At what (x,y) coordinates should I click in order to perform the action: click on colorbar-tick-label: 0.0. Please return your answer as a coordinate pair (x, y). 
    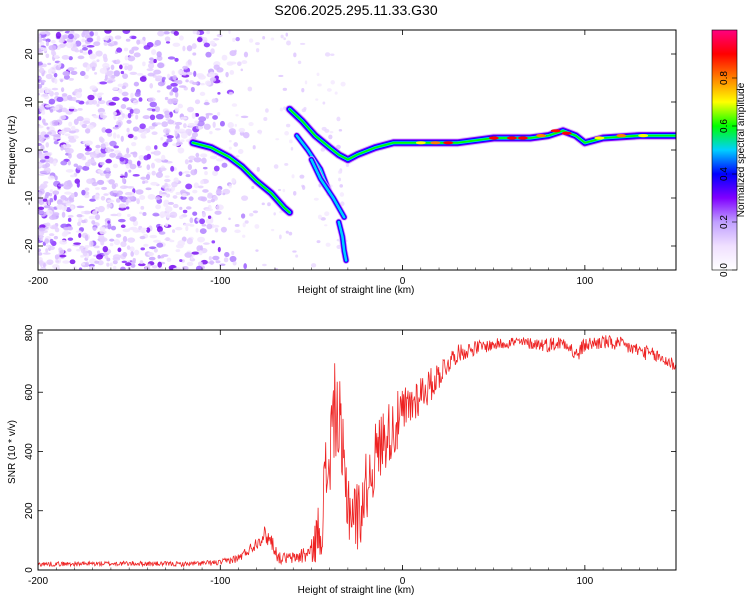
    Looking at the image, I should click on (724, 270).